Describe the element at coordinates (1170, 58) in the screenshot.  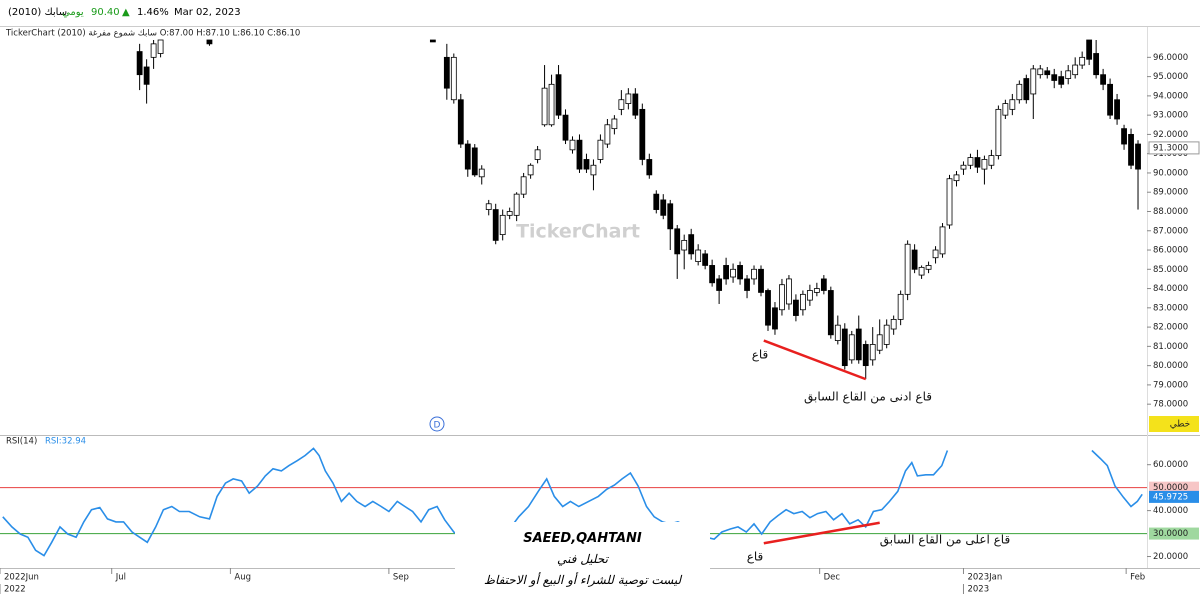
I see `y-tick-label: 96.0000` at that location.